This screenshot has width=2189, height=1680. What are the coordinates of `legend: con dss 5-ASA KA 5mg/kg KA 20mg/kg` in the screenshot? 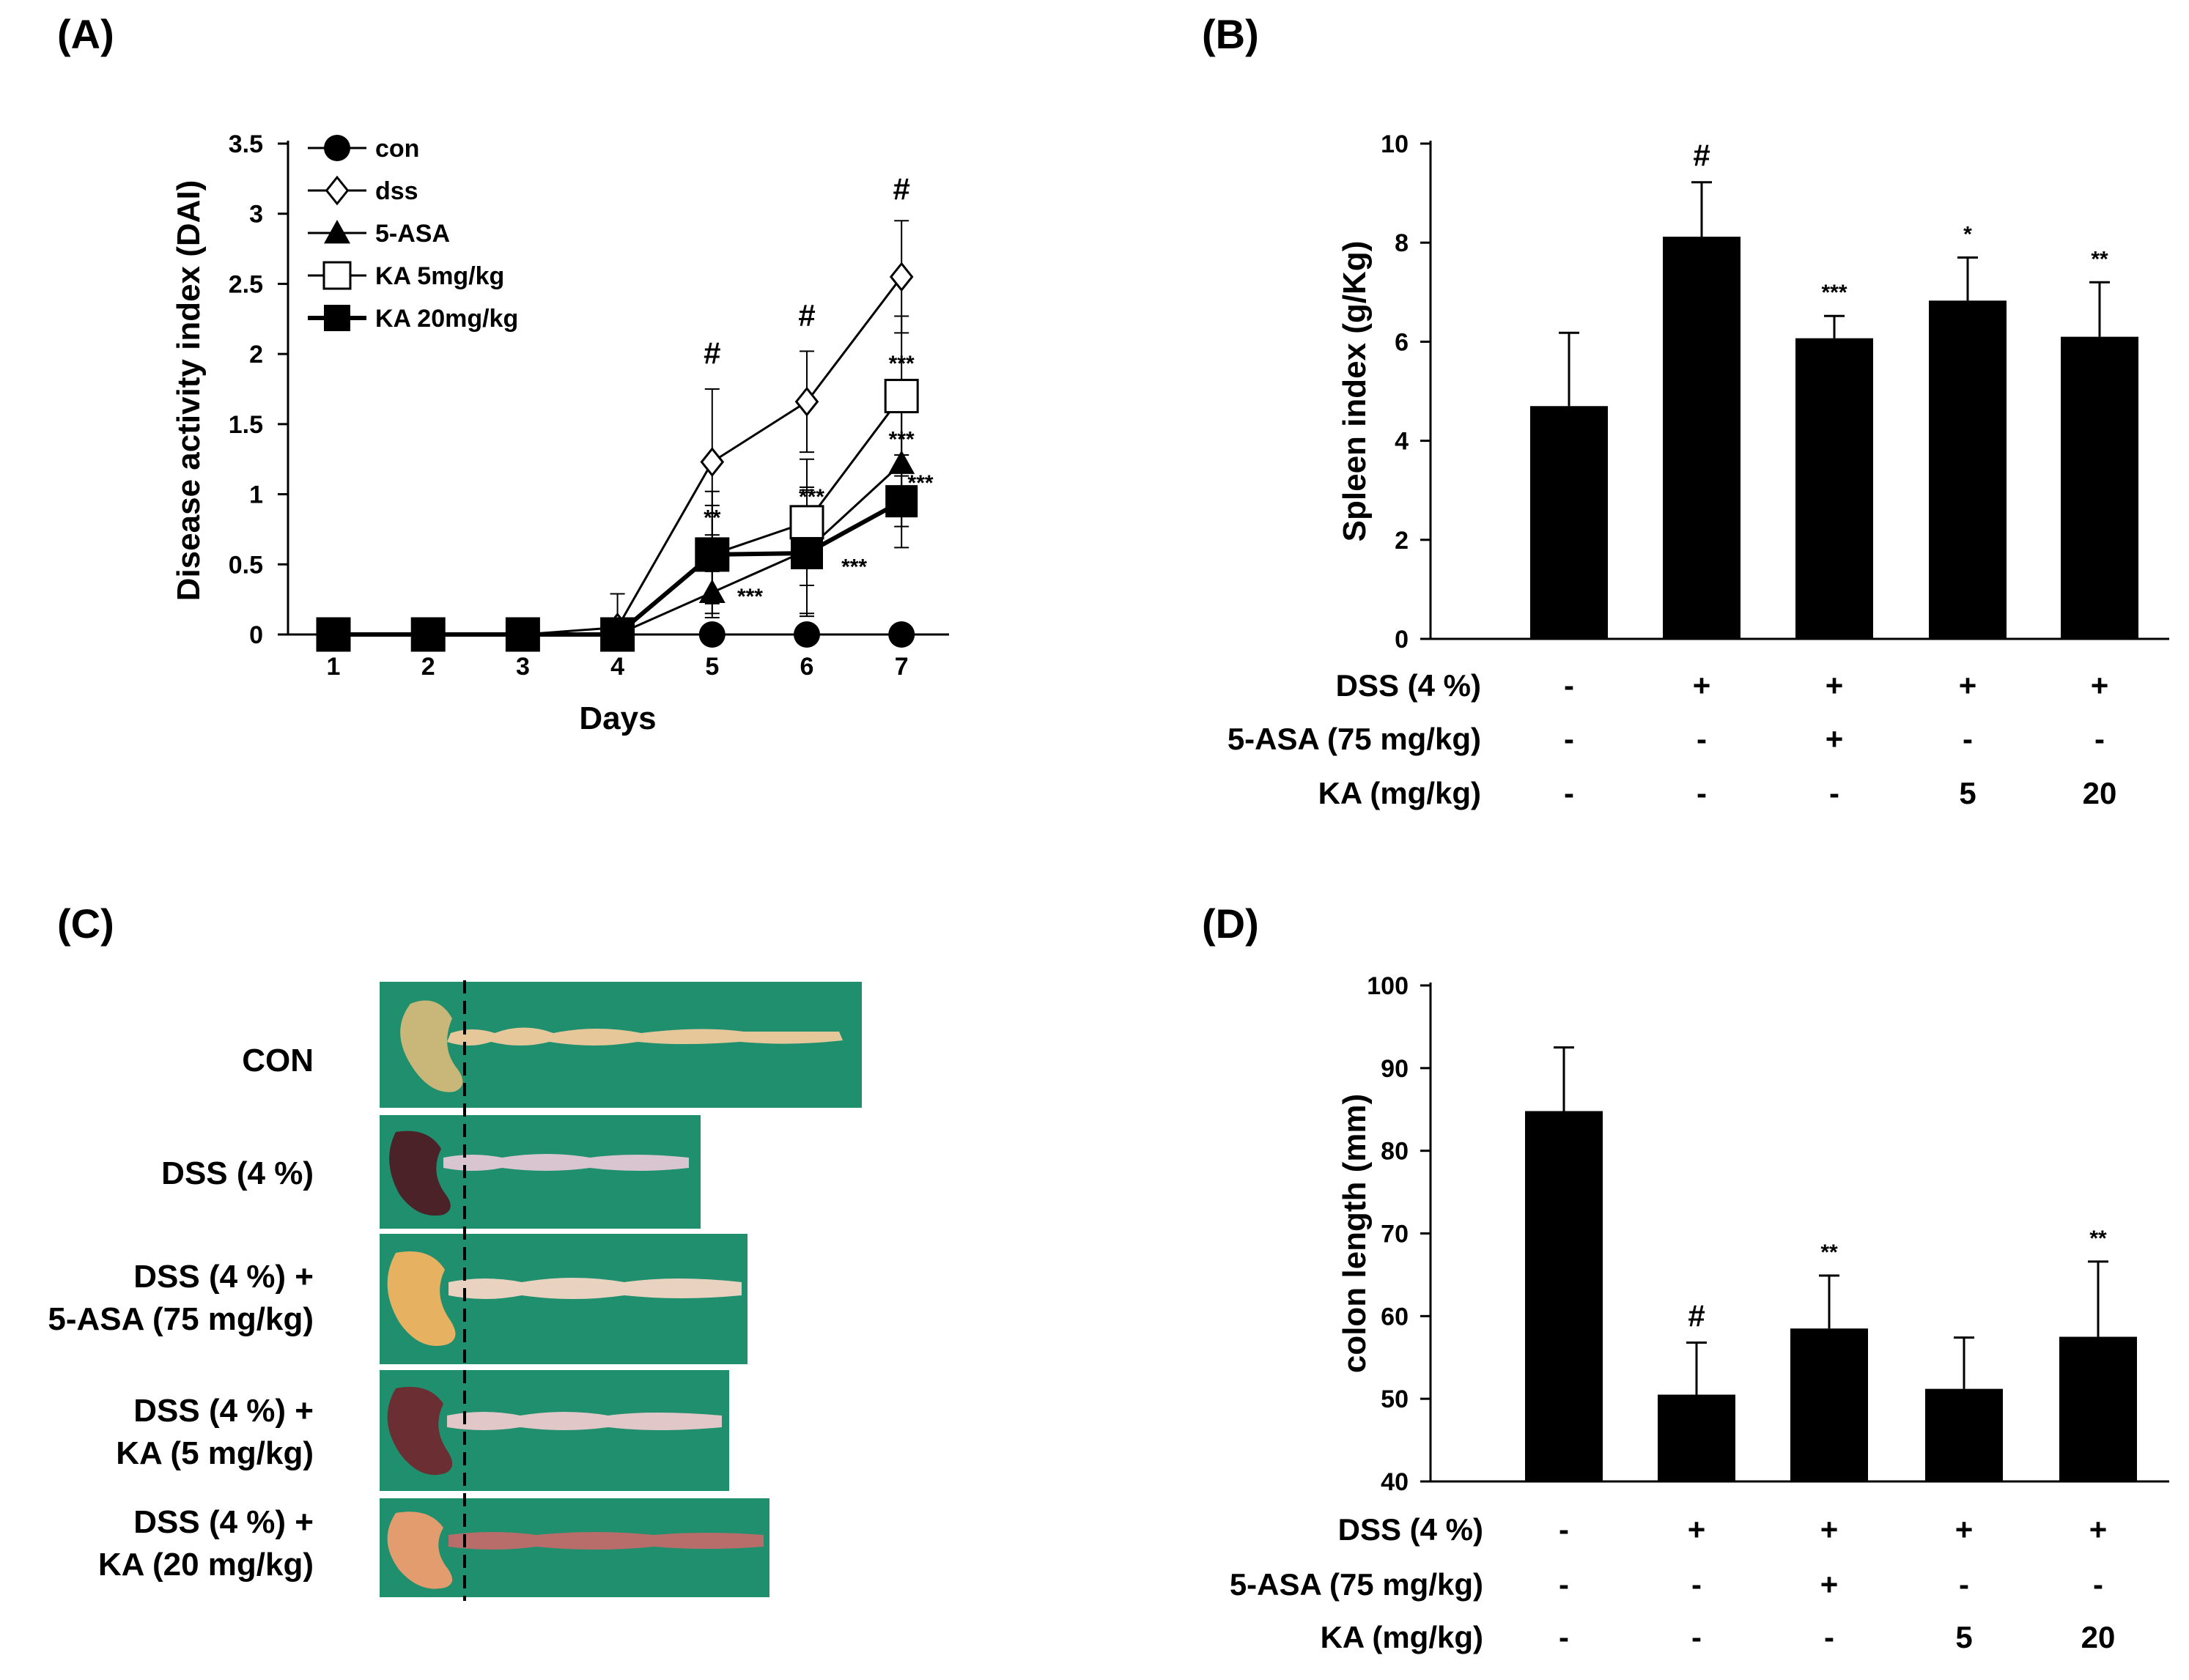 It's located at (413, 234).